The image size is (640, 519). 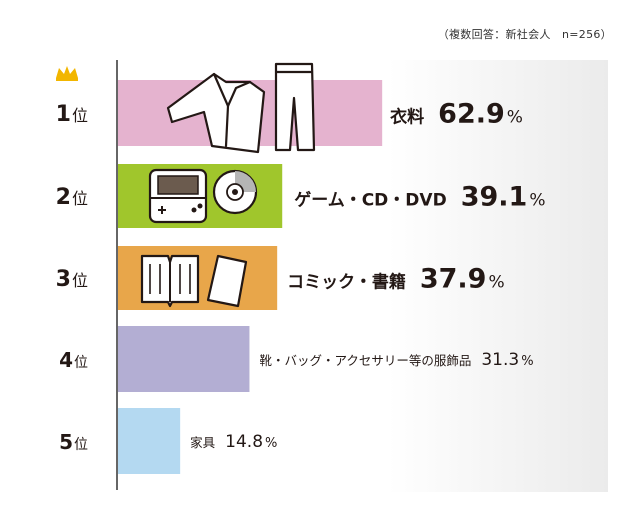 I want to click on suit-icon, so click(x=241, y=108).